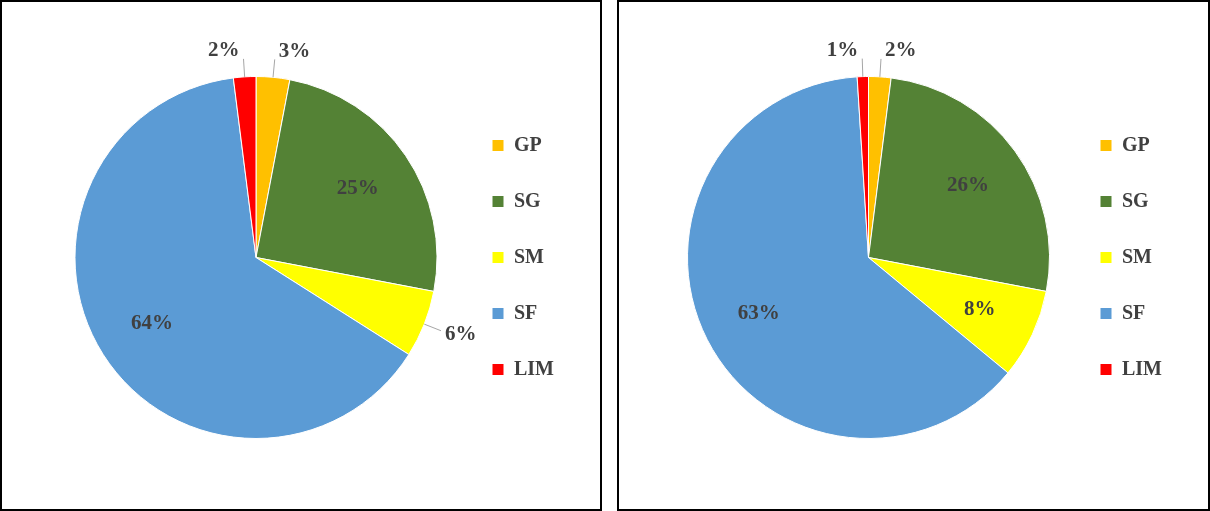 This screenshot has width=1210, height=511. Describe the element at coordinates (461, 333) in the screenshot. I see `data-label: 6%` at that location.